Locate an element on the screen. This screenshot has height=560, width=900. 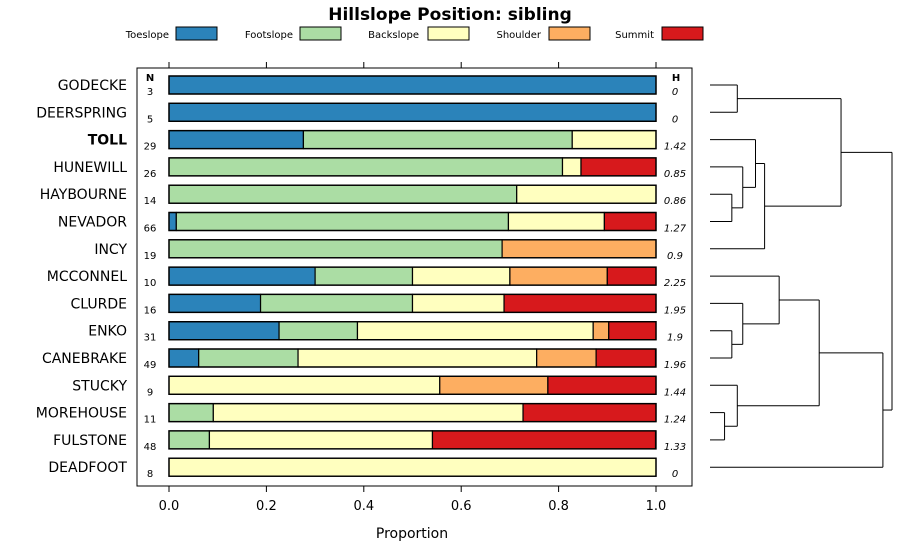
h-value: 0.9 is located at coordinates (675, 256).